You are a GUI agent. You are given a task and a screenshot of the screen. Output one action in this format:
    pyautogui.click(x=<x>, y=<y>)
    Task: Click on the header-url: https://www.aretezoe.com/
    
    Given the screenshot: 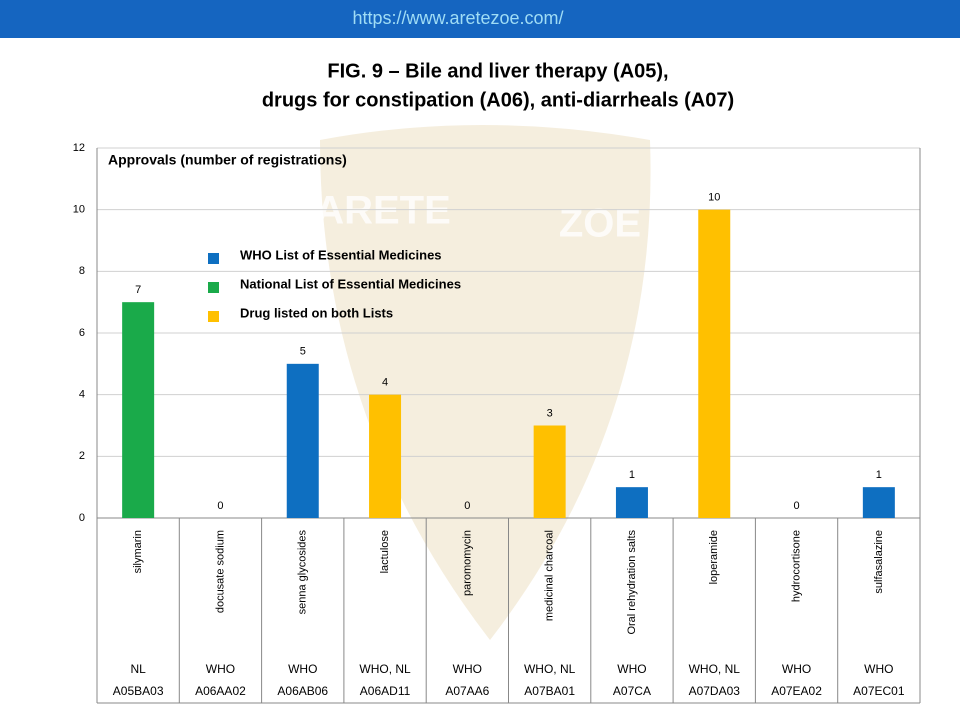 What is the action you would take?
    pyautogui.click(x=457, y=18)
    